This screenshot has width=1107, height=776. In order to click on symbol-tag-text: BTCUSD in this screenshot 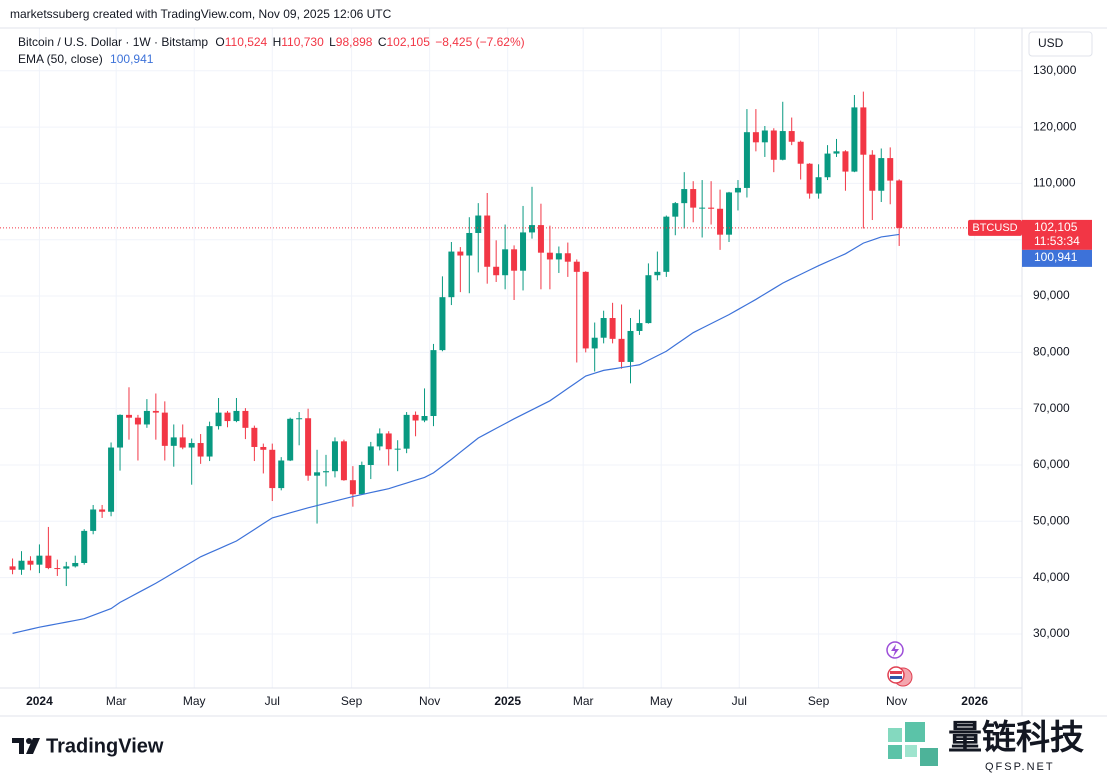, I will do `click(994, 228)`.